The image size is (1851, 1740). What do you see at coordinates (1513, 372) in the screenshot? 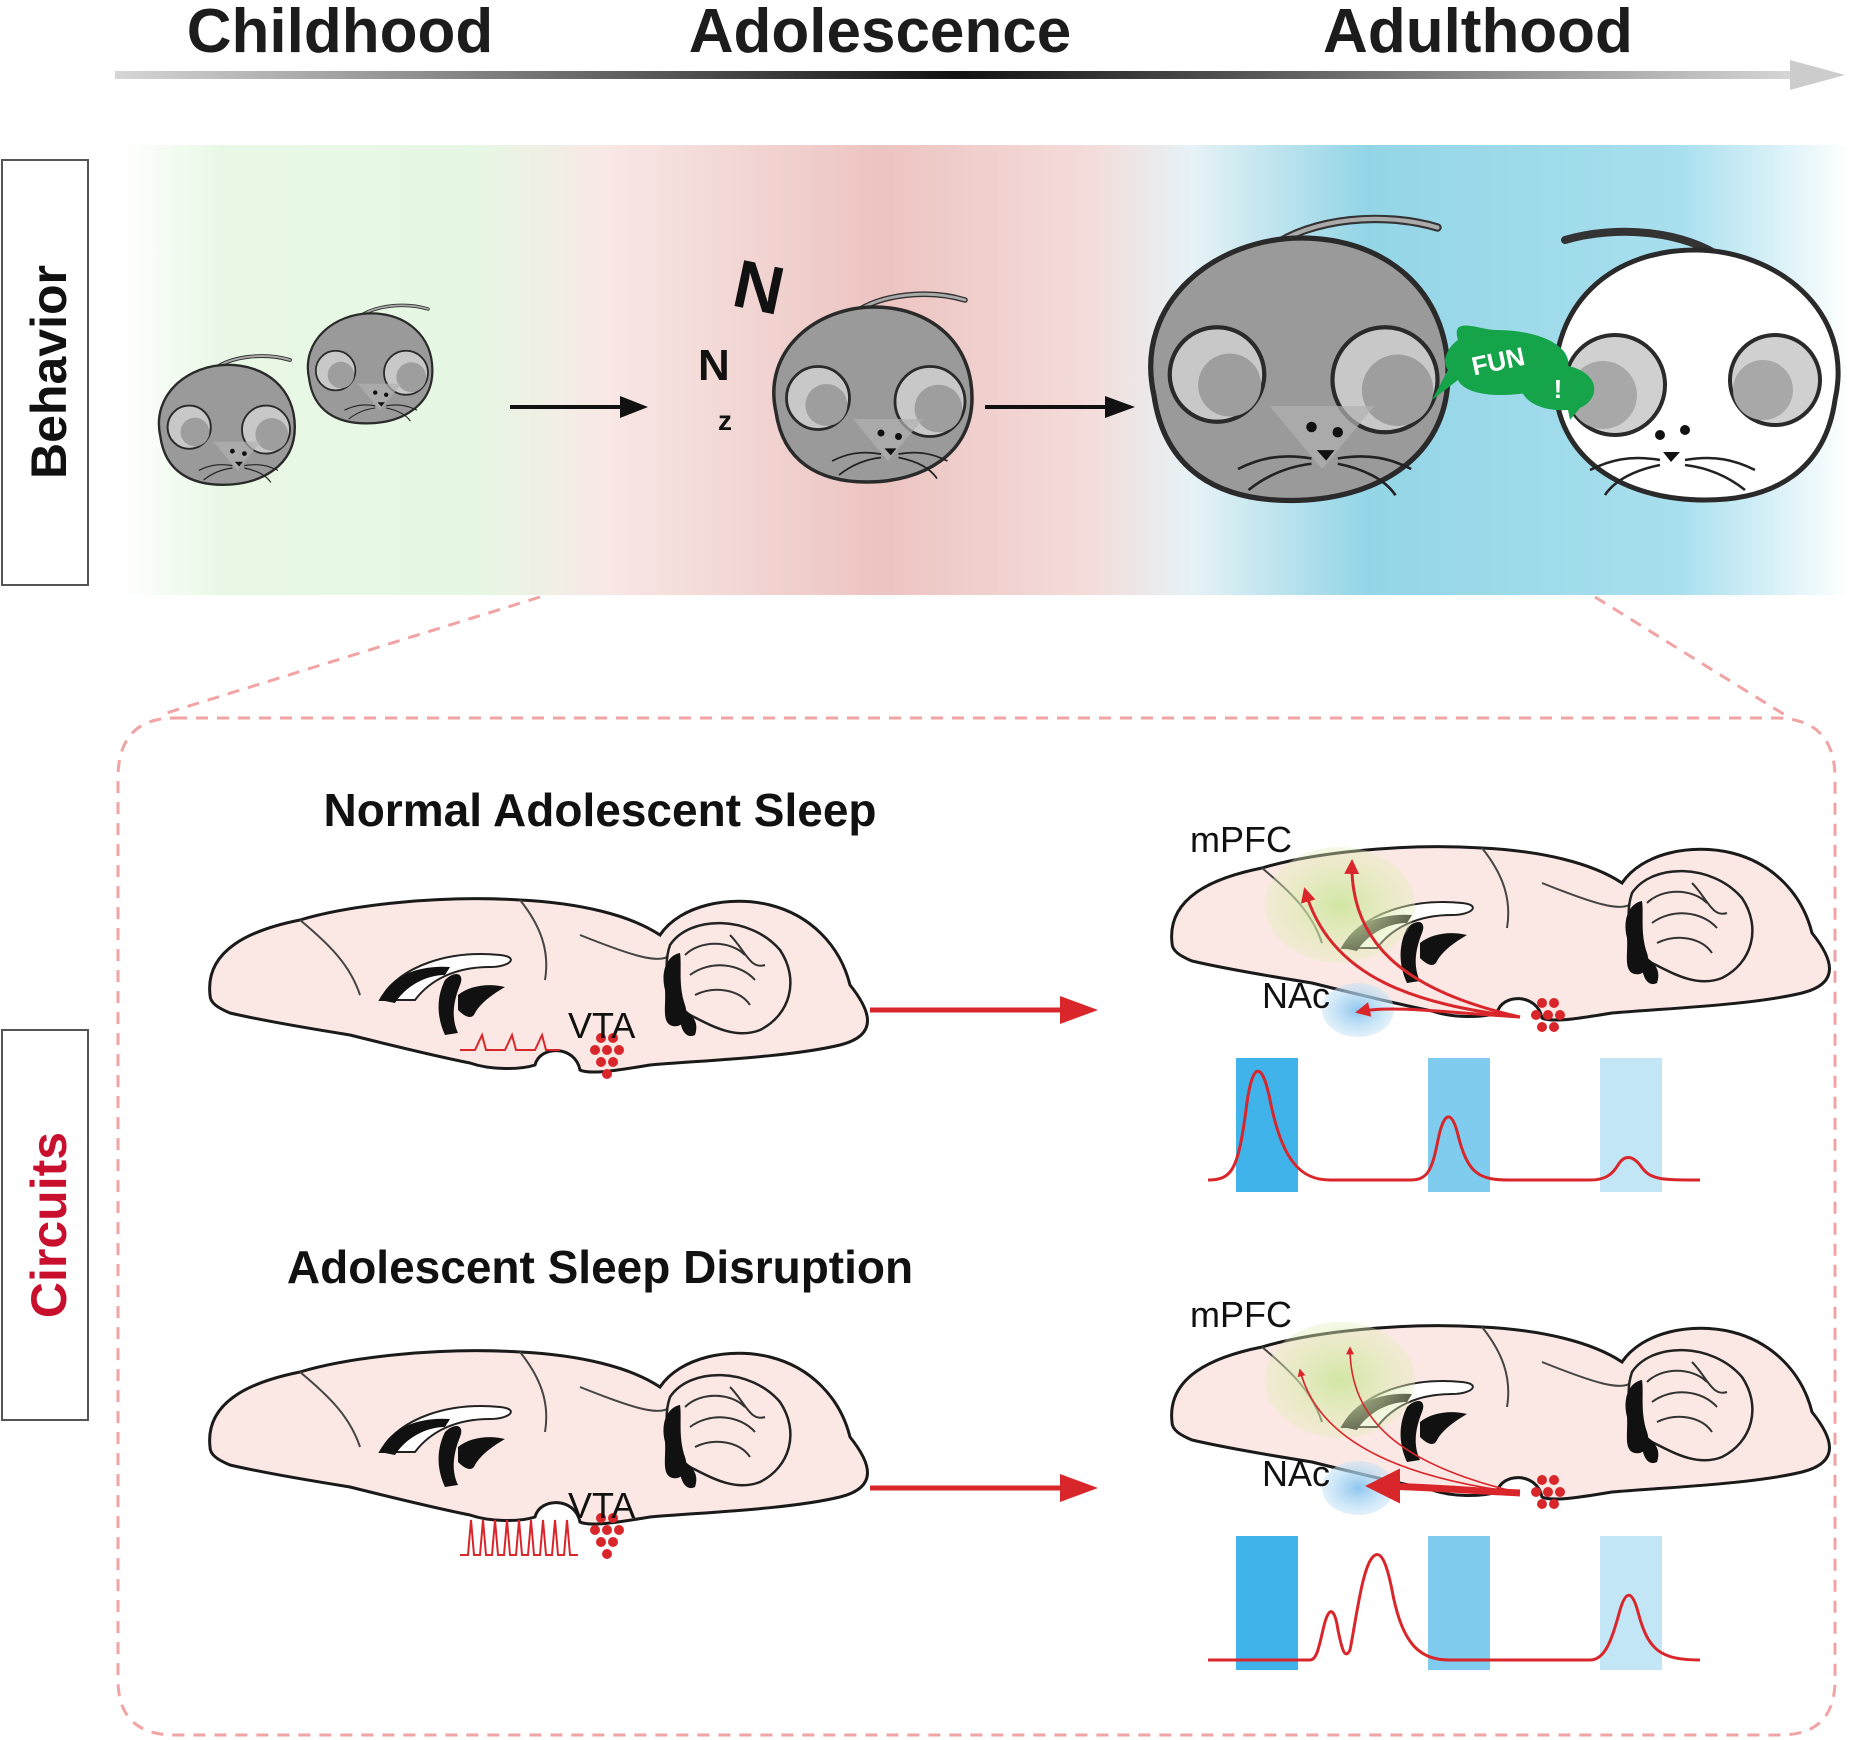
I see `speech-bubbles: FUN !` at bounding box center [1513, 372].